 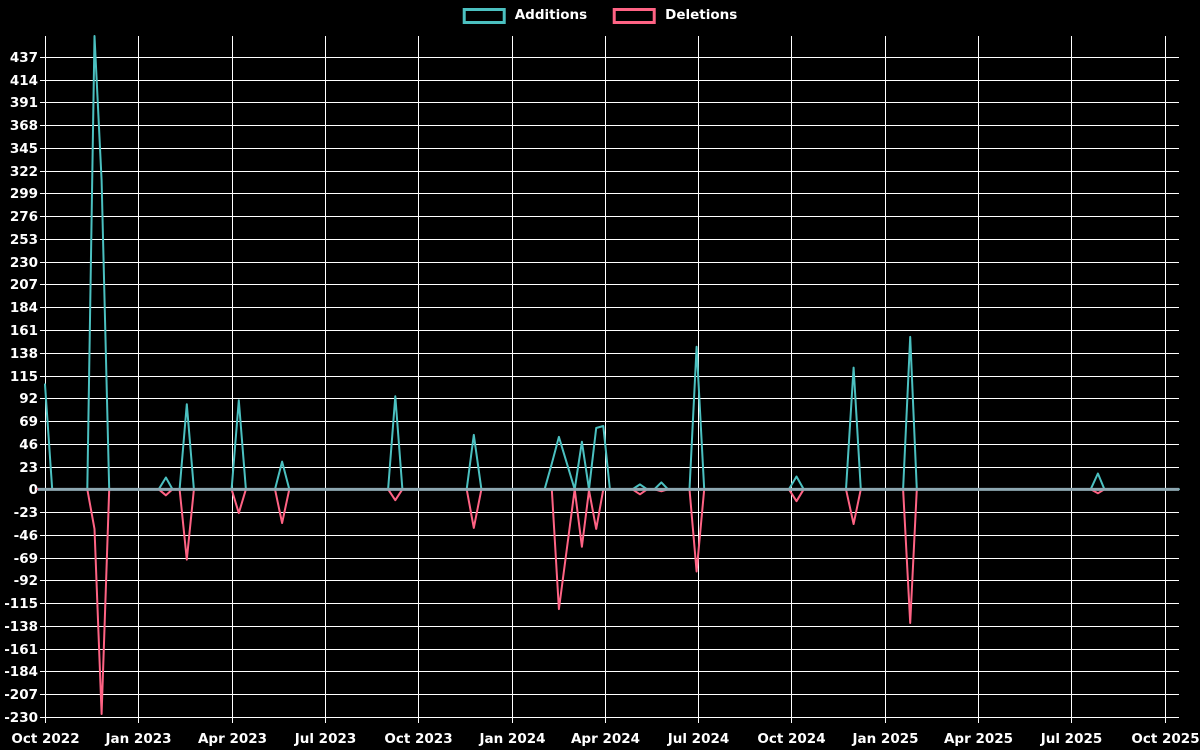 I want to click on y-tick-label: 437, so click(x=24, y=58).